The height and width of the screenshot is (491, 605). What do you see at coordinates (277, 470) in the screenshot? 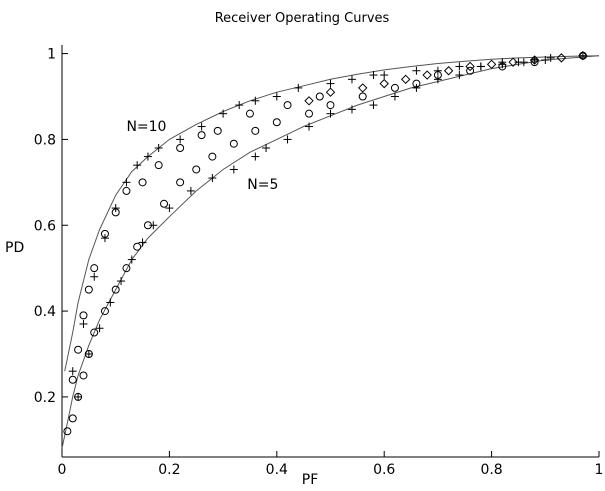
I see `x-tick-label: 0.4` at bounding box center [277, 470].